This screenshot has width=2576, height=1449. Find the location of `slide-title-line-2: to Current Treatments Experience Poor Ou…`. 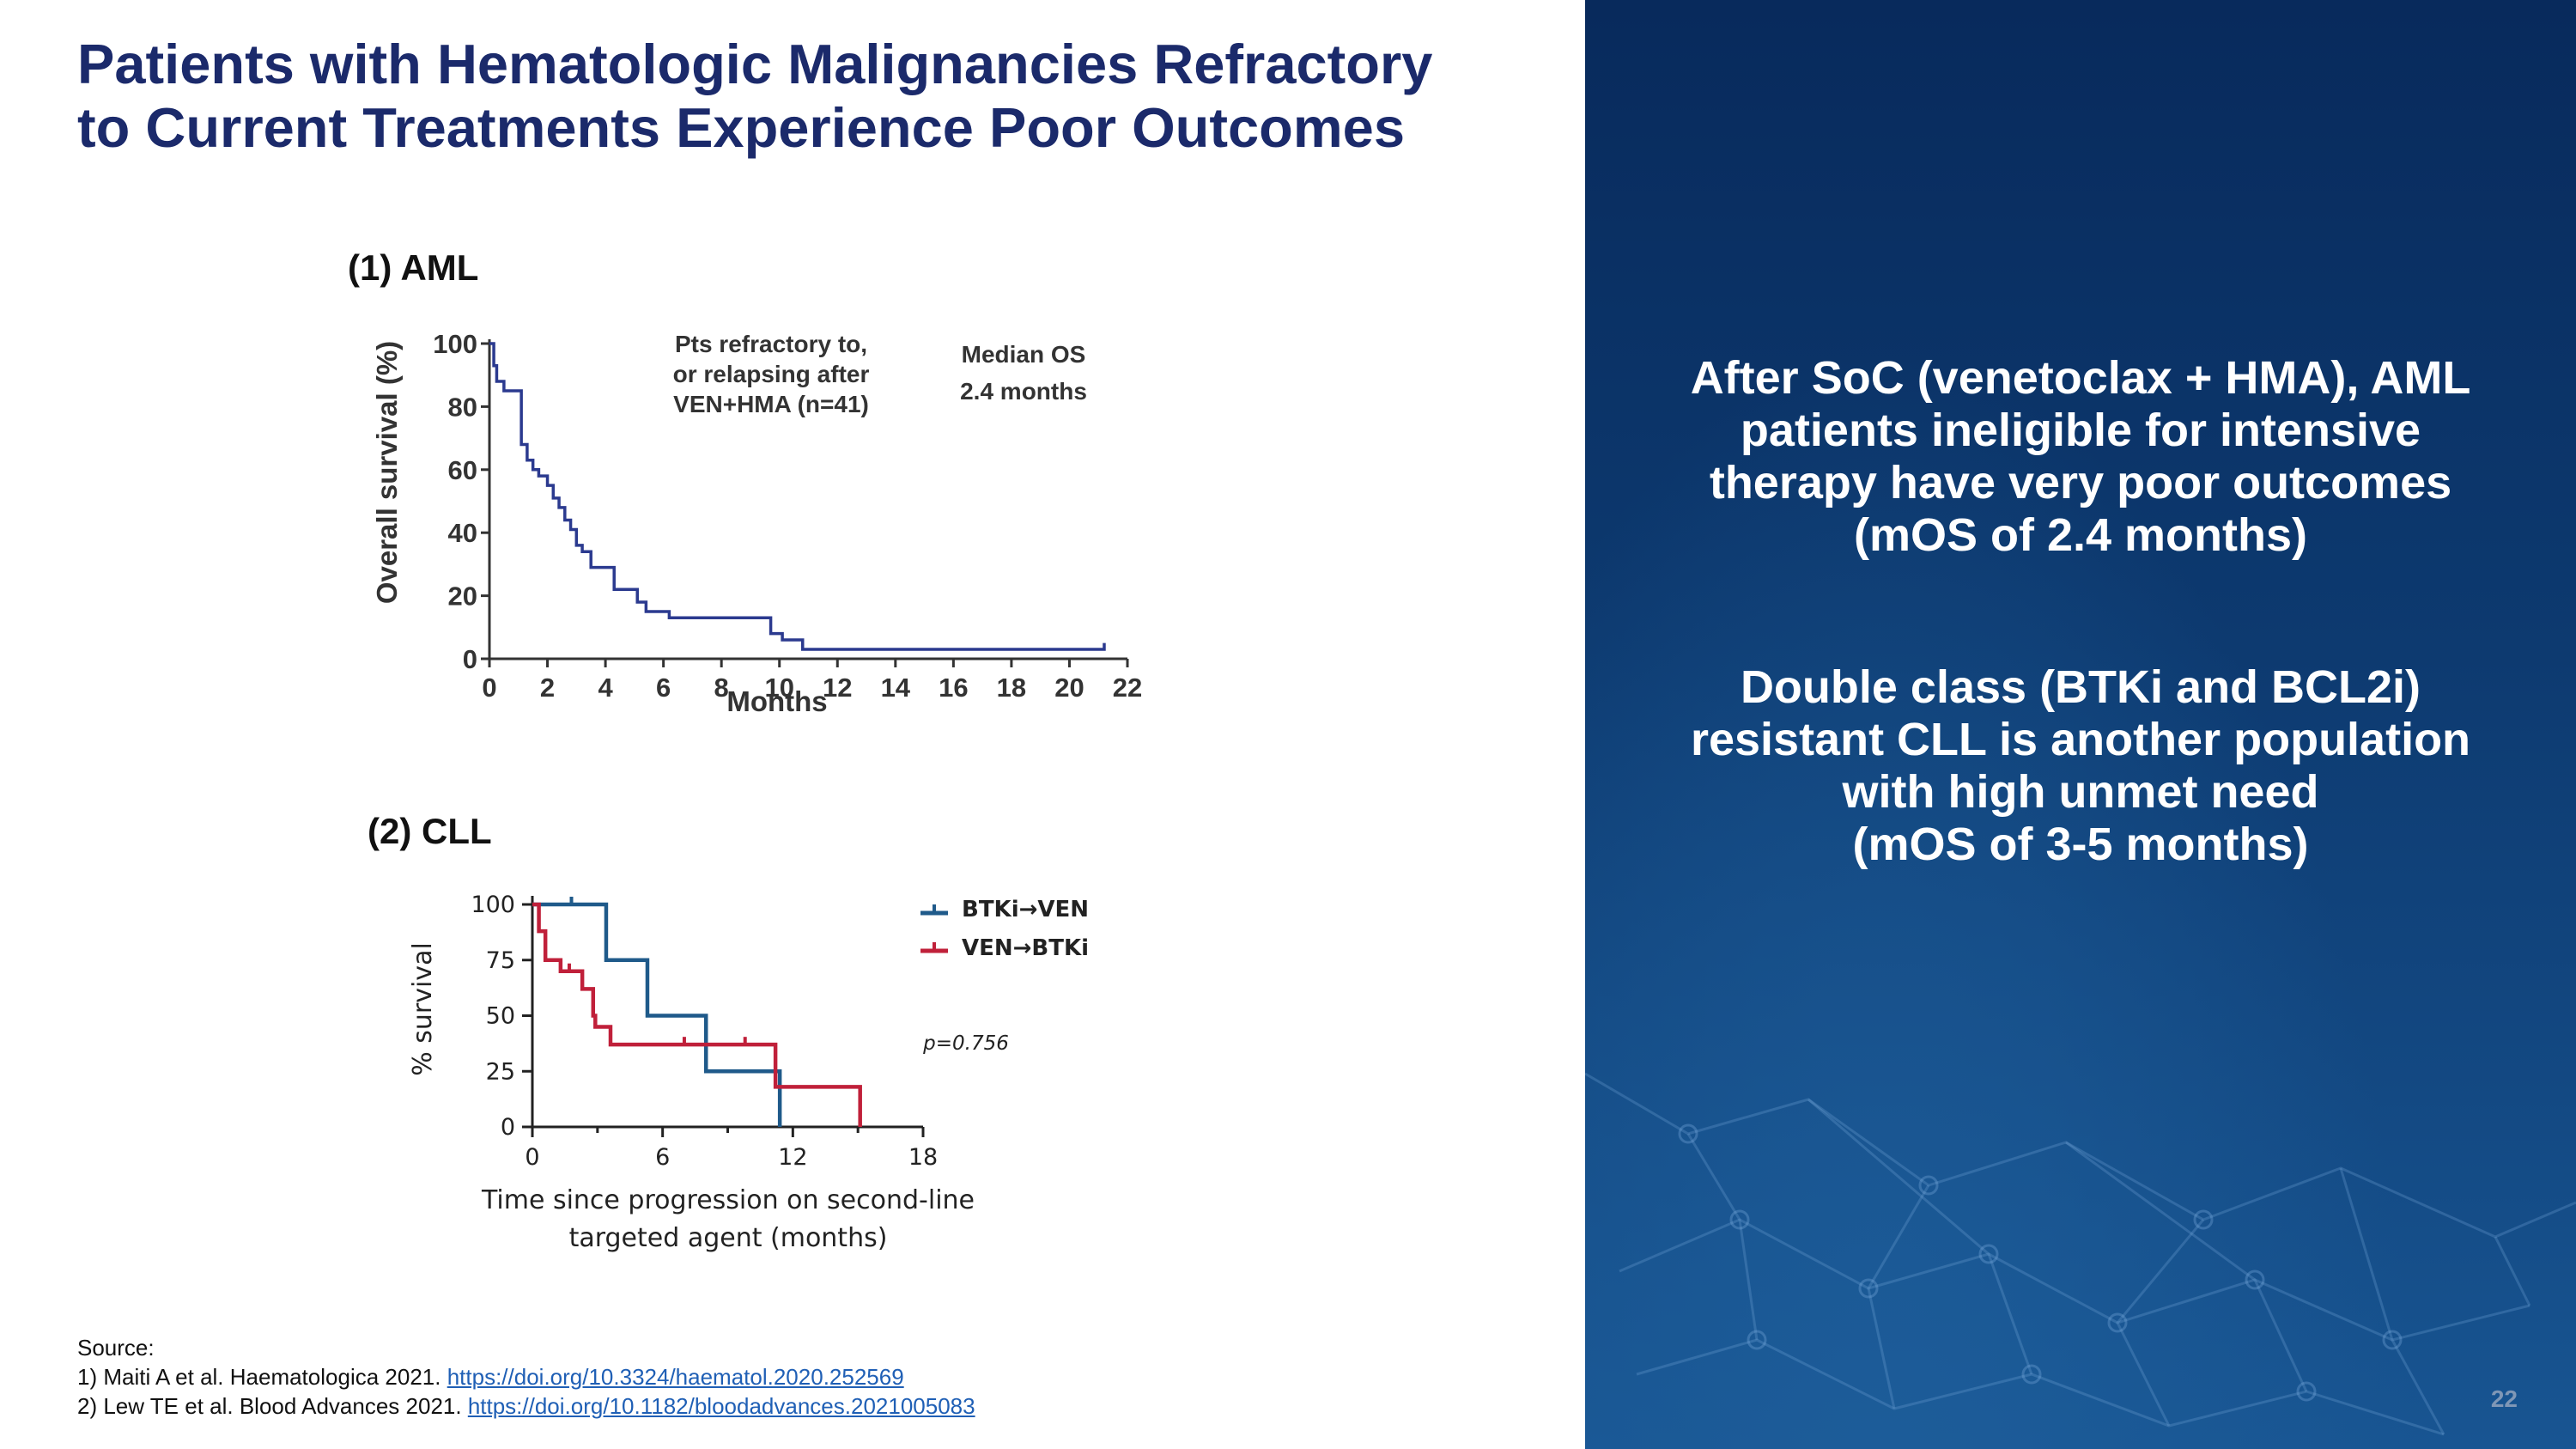

slide-title-line-2: to Current Treatments Experience Poor Ou… is located at coordinates (741, 127).